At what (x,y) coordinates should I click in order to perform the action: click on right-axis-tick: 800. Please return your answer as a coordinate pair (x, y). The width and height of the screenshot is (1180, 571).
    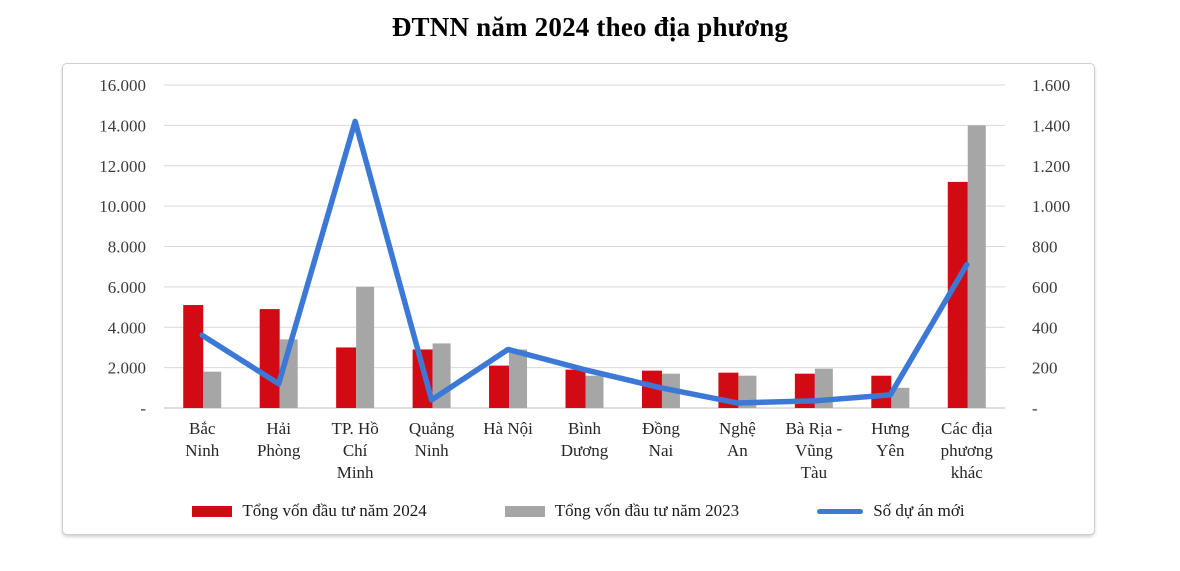
    Looking at the image, I should click on (1045, 247).